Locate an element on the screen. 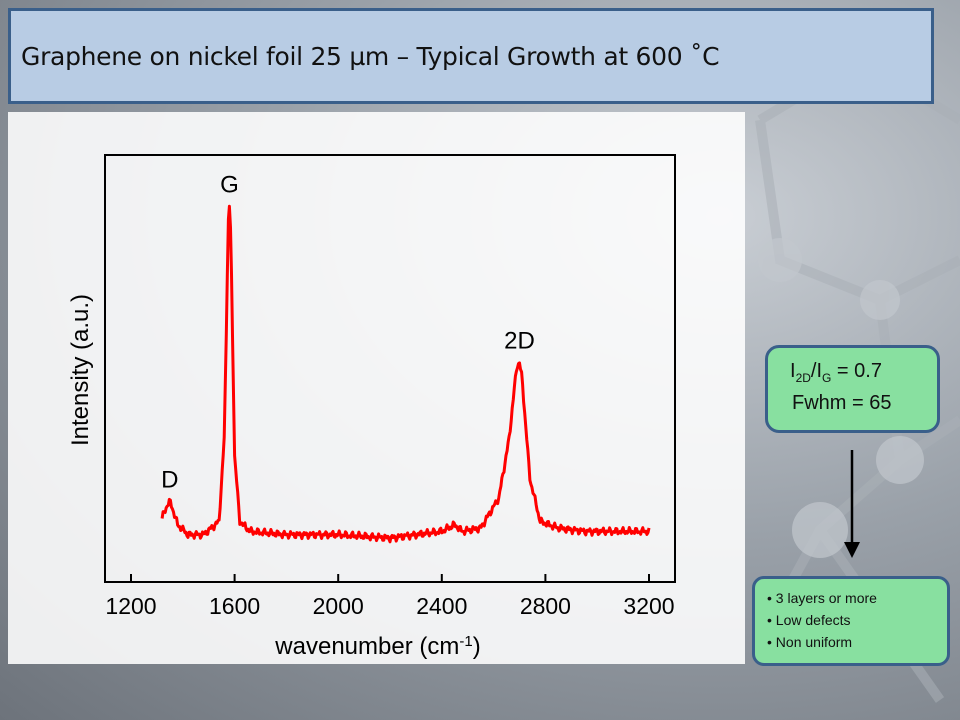 The height and width of the screenshot is (720, 960). conclusions-box: 3 layers or more Low defects Non uniform is located at coordinates (851, 621).